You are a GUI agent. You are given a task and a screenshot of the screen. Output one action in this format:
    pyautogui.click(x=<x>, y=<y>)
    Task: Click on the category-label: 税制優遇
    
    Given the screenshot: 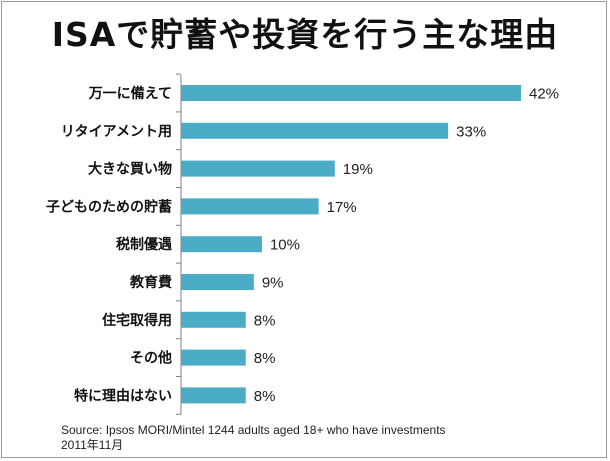 What is the action you would take?
    pyautogui.click(x=144, y=244)
    